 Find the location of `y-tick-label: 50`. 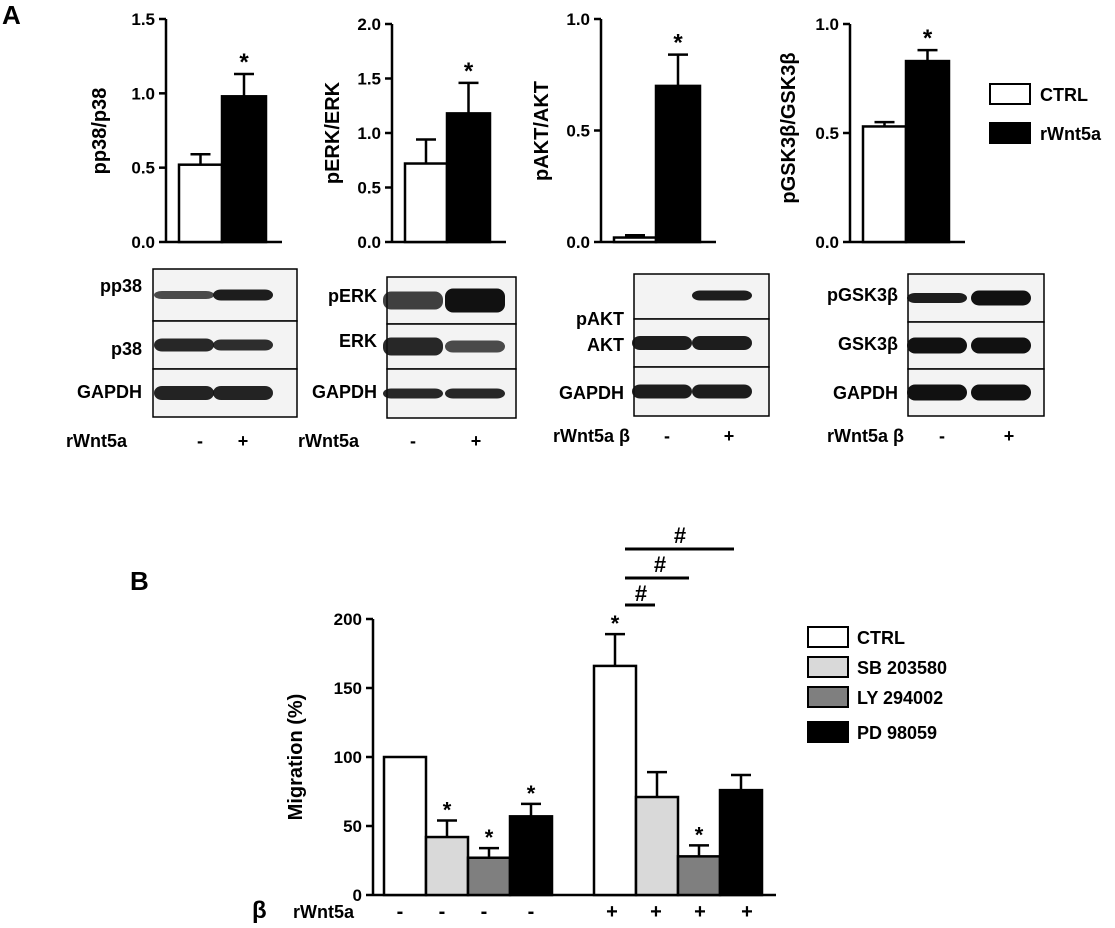

y-tick-label: 50 is located at coordinates (352, 826).